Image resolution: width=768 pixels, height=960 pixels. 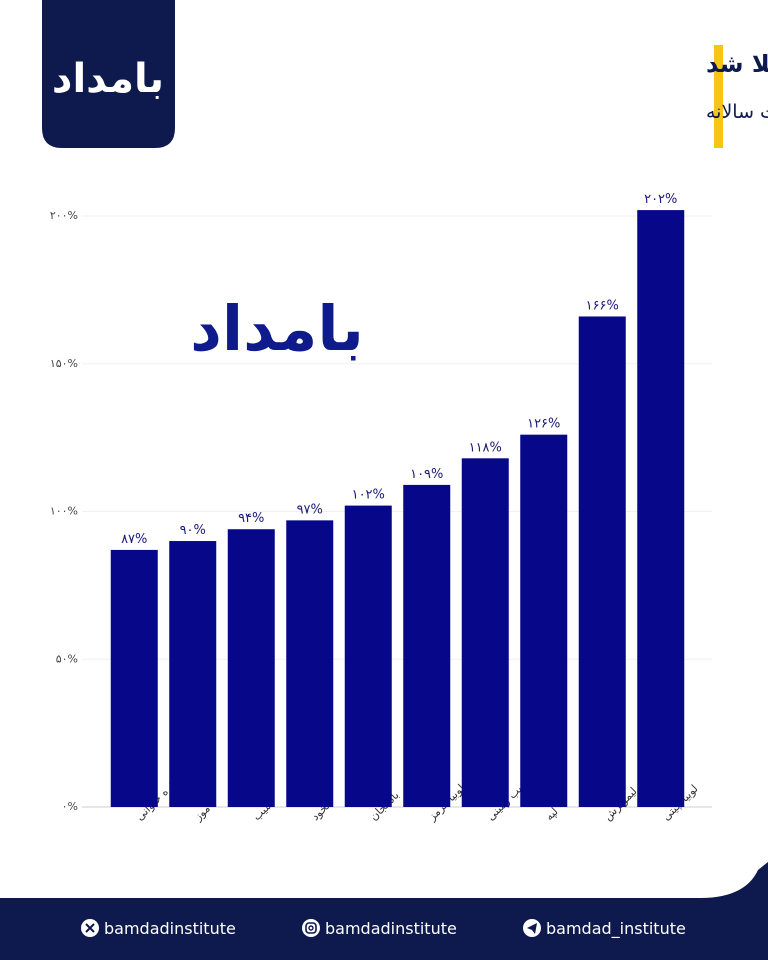 I want to click on instagram-icon, so click(x=311, y=928).